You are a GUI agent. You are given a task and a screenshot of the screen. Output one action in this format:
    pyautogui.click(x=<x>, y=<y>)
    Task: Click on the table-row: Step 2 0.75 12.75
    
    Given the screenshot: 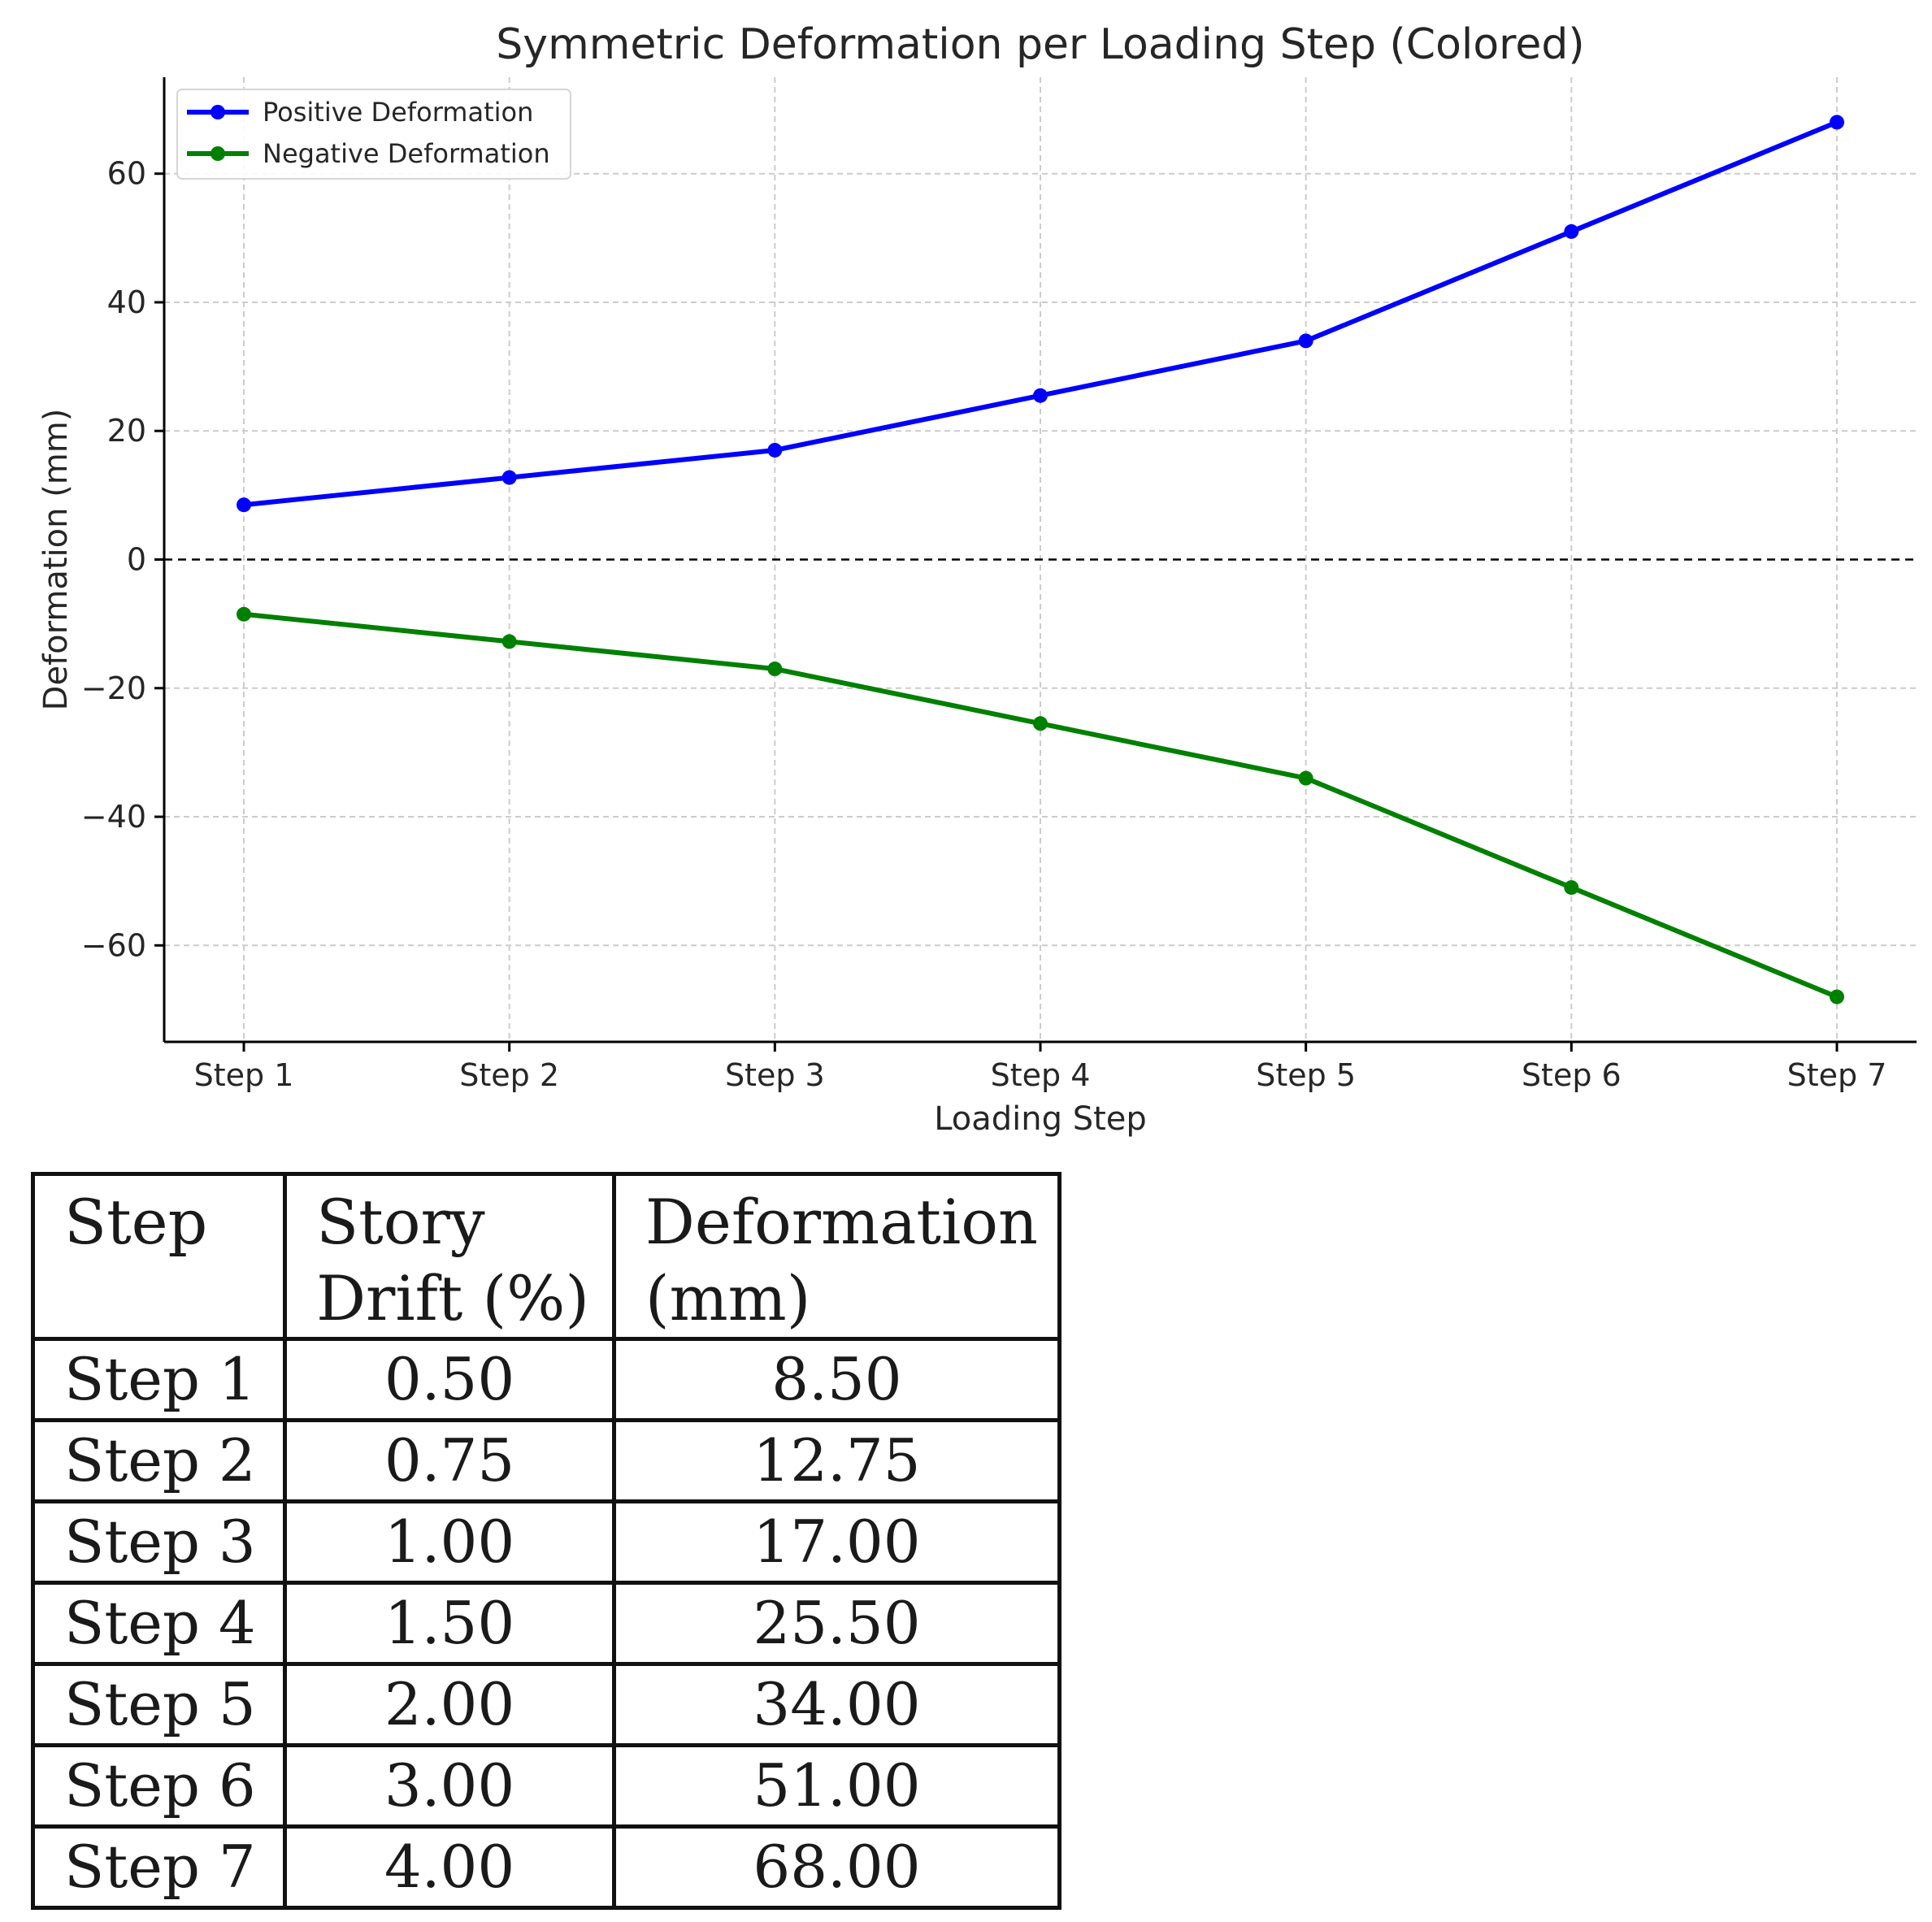 What is the action you would take?
    pyautogui.click(x=546, y=1460)
    